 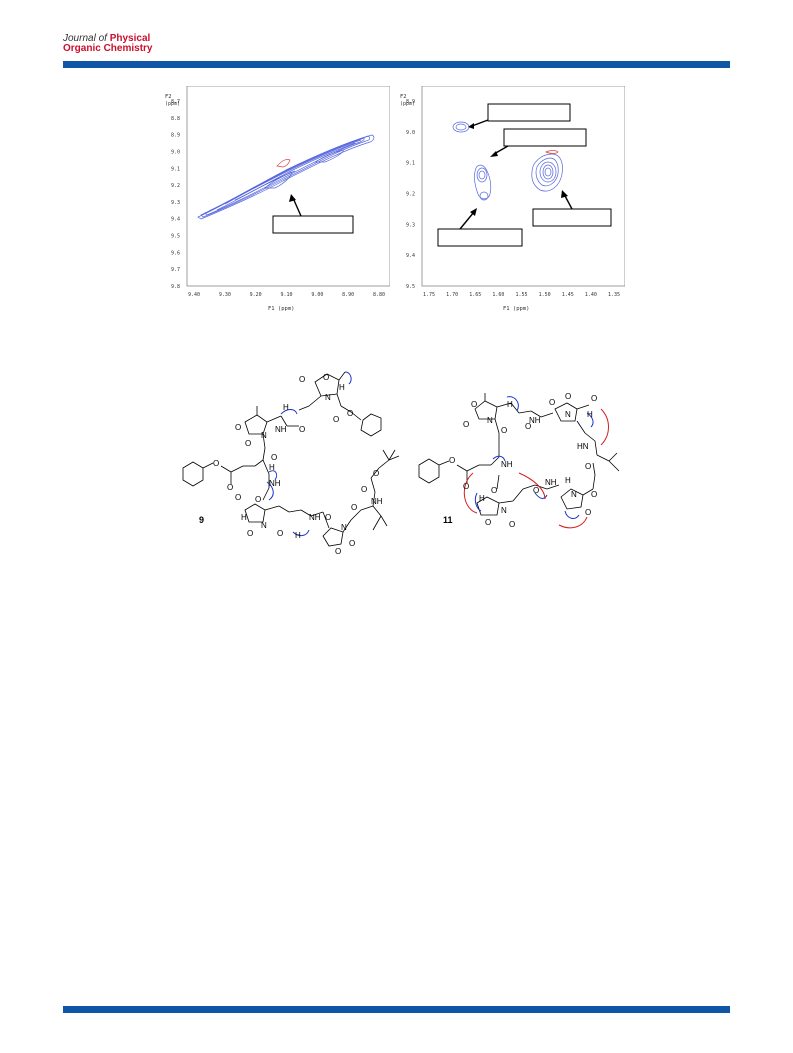 What do you see at coordinates (498, 295) in the screenshot?
I see `x-tick-label: 1.60` at bounding box center [498, 295].